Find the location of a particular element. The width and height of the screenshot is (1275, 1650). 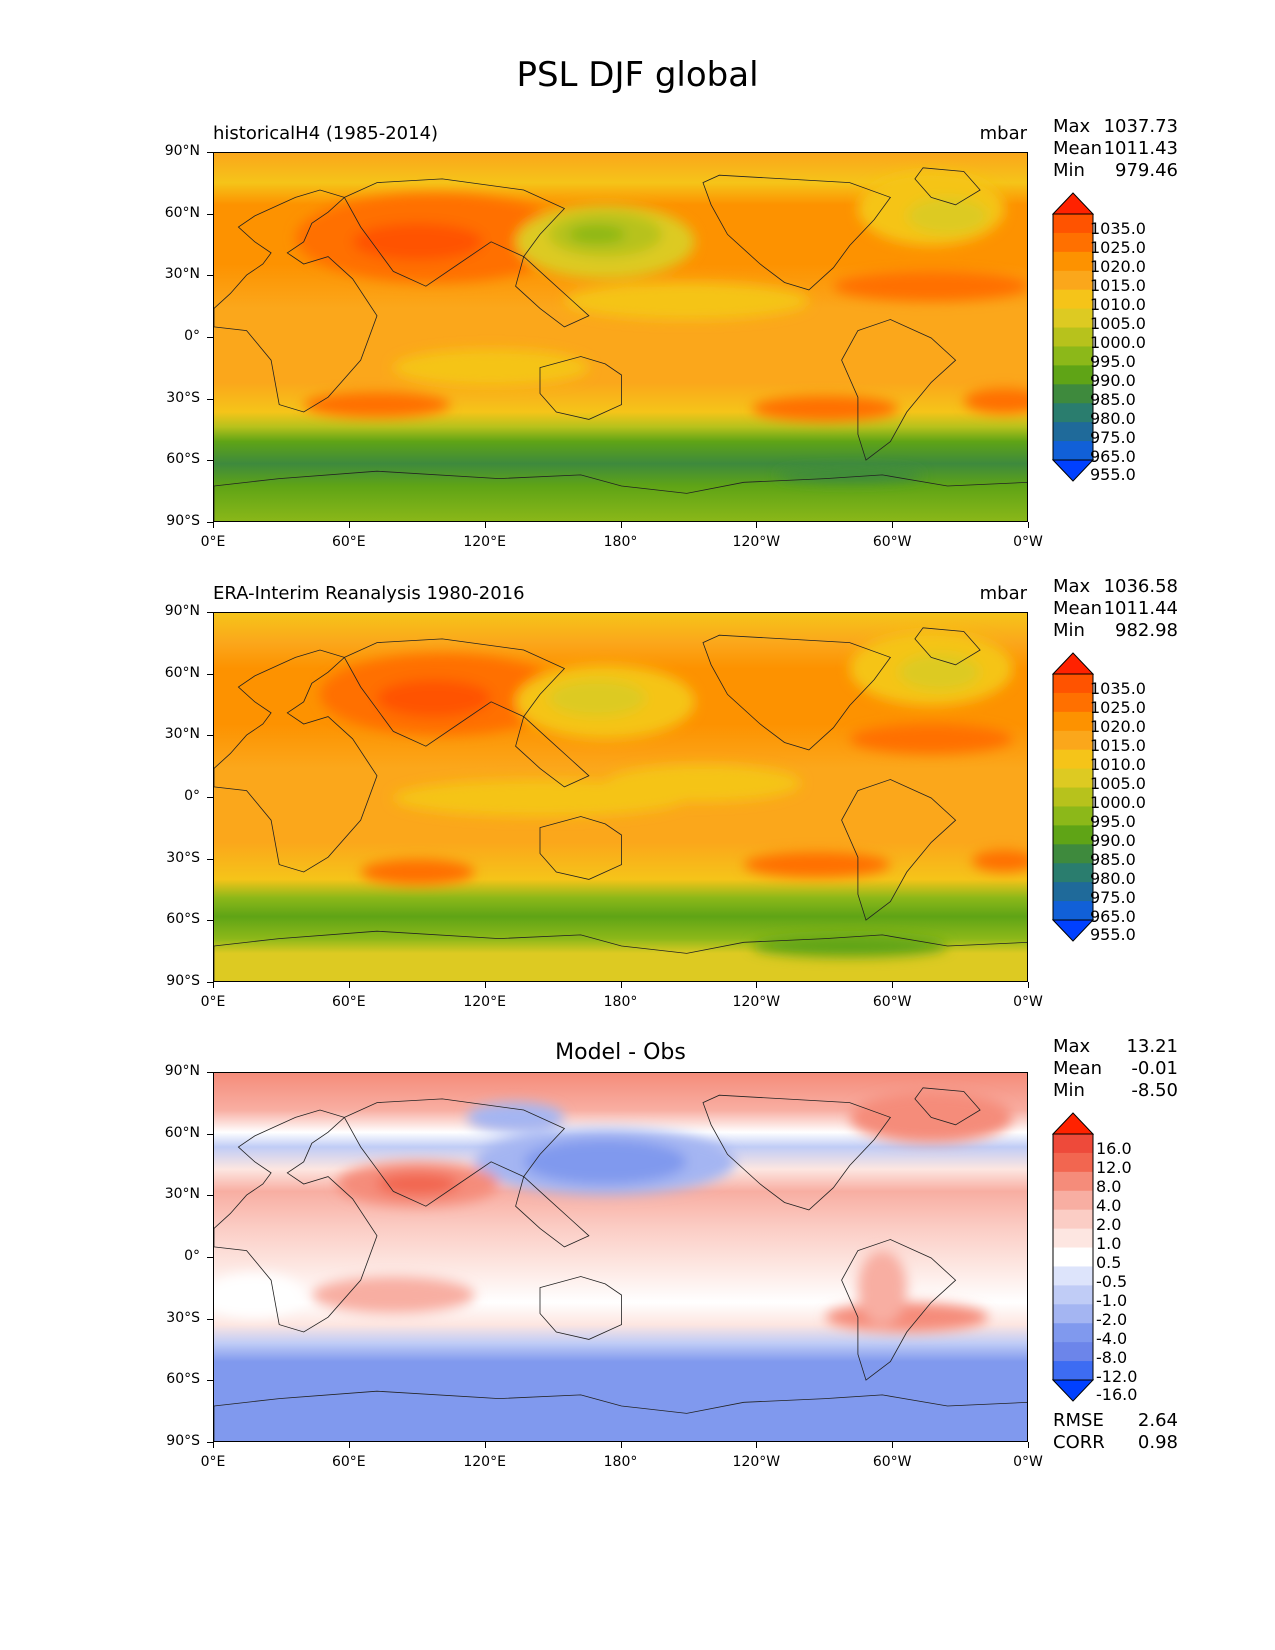

stat-row: Max 1036.58 is located at coordinates (1115, 587).